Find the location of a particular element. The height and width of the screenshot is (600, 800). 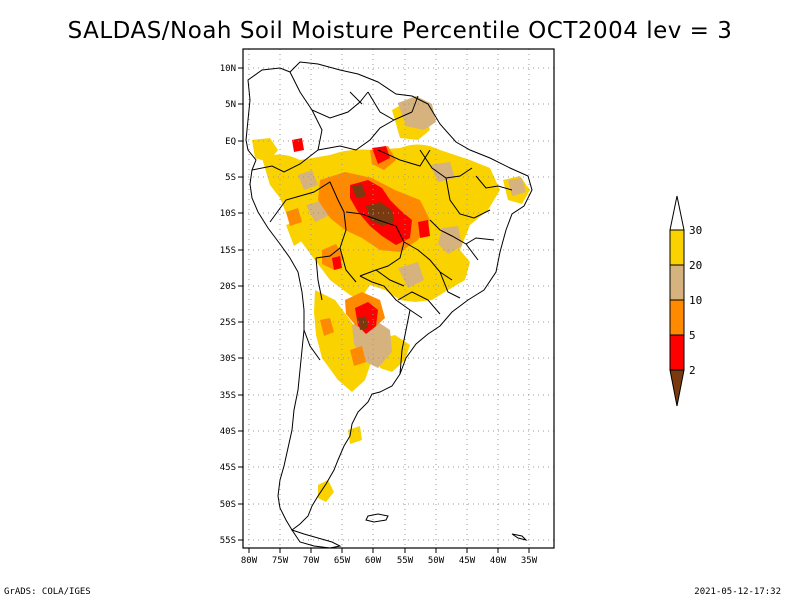

footer-timestamp: 2021-05-12-17:32 is located at coordinates (737, 592).